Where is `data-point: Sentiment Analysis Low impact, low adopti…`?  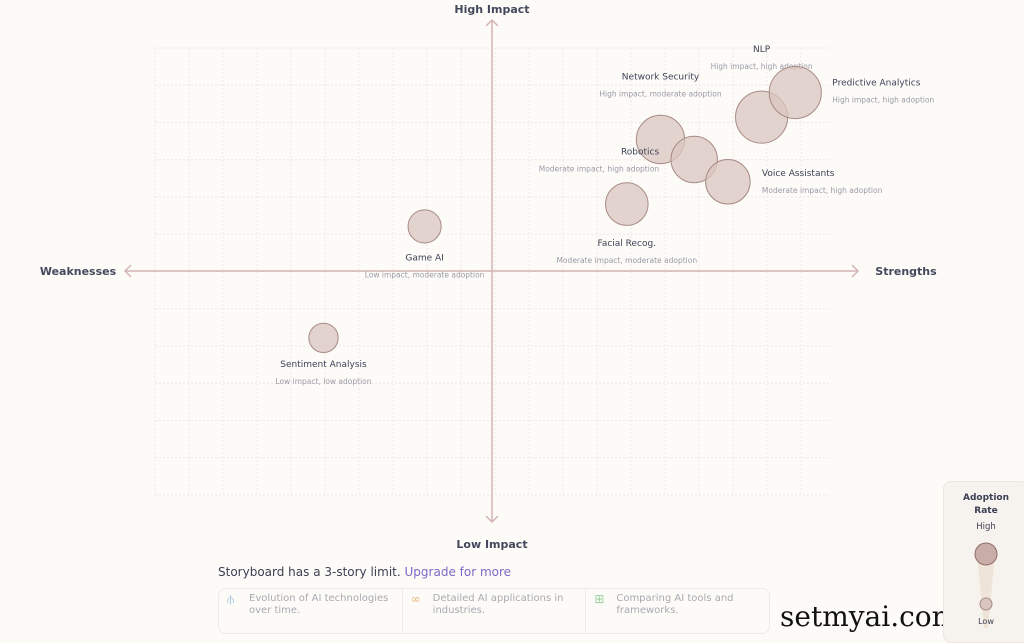 data-point: Sentiment Analysis Low impact, low adopti… is located at coordinates (324, 354).